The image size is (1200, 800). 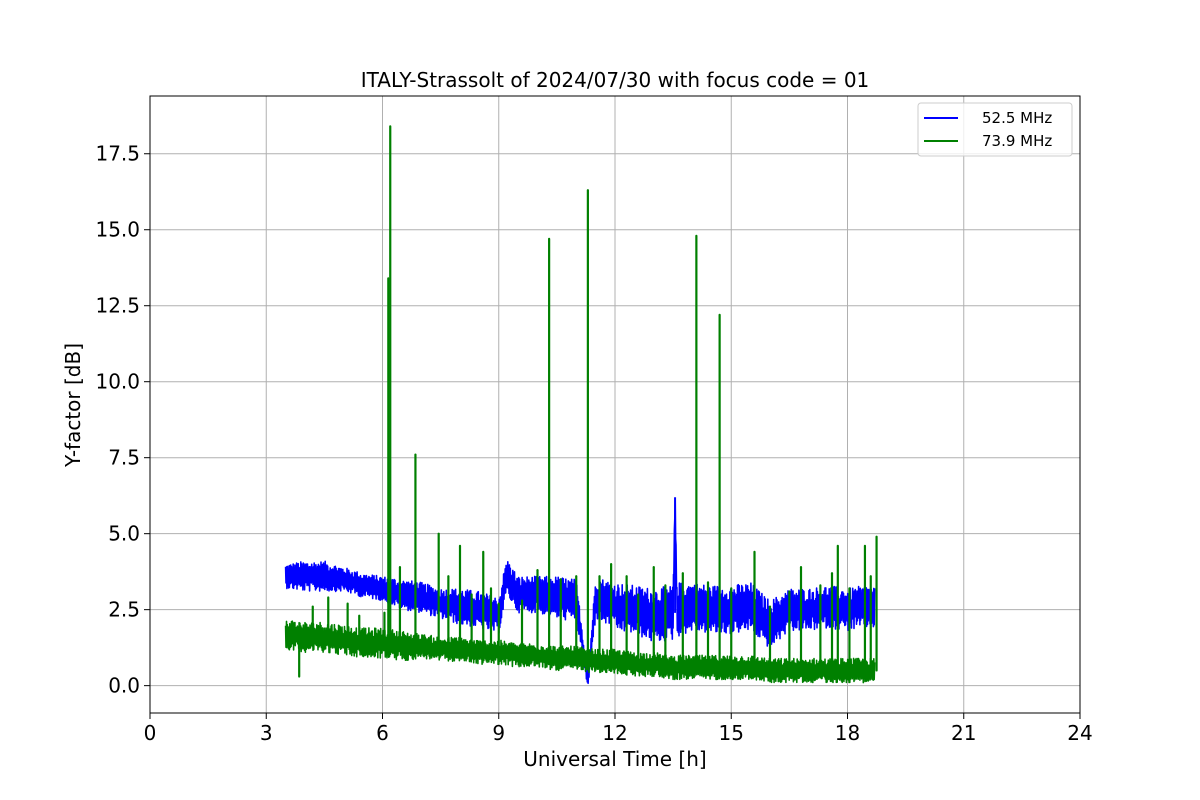 What do you see at coordinates (614, 759) in the screenshot?
I see `x-axis-label: Universal Time [h]` at bounding box center [614, 759].